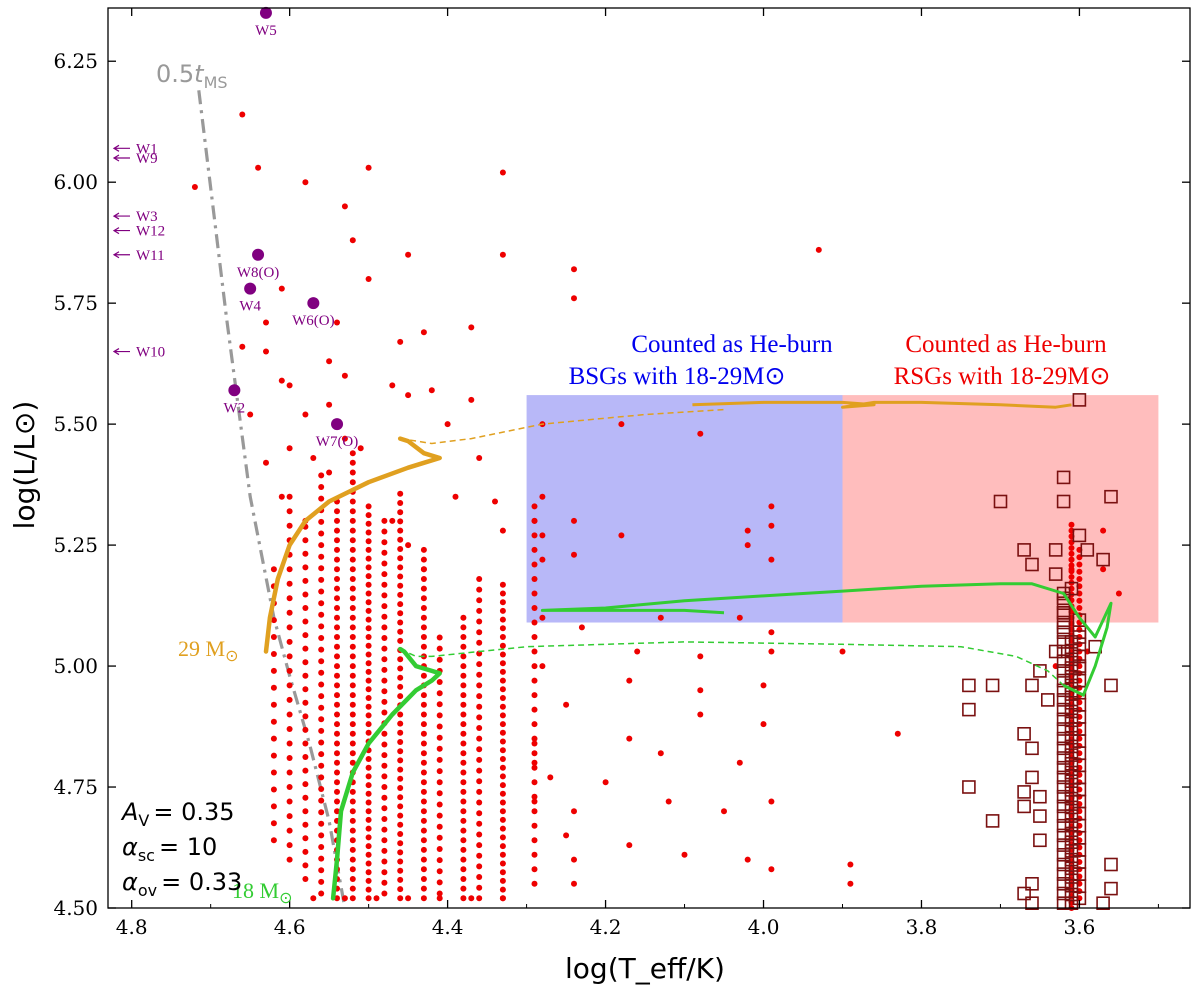 The height and width of the screenshot is (995, 1200). What do you see at coordinates (24, 465) in the screenshot?
I see `y-axis-label: log(L/L⊙)` at bounding box center [24, 465].